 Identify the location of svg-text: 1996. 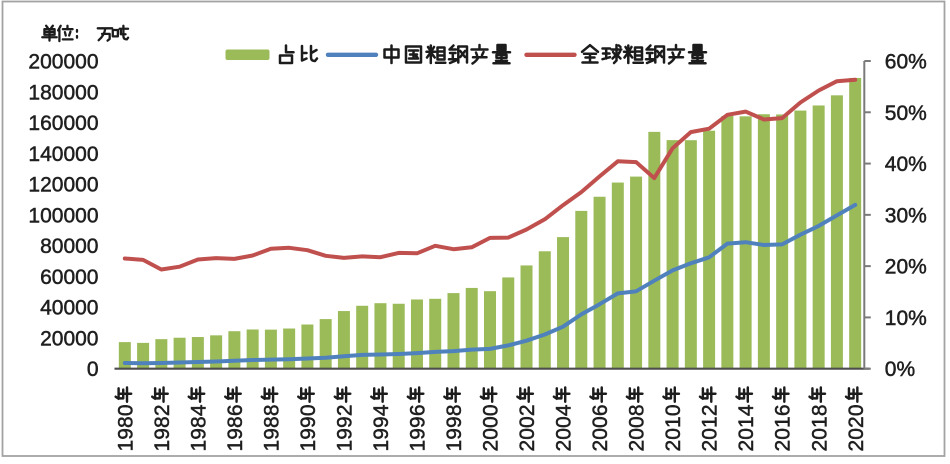
(418, 427).